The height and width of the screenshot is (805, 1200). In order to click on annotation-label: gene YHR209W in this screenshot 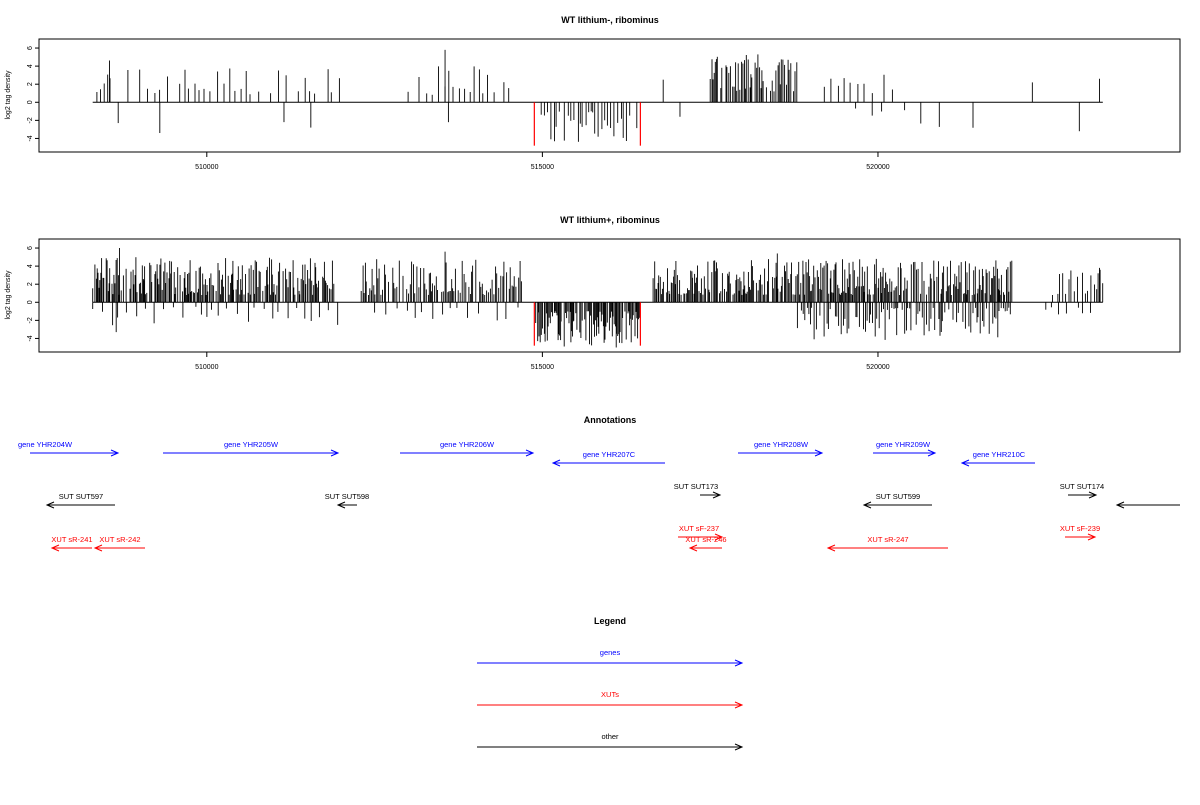, I will do `click(903, 444)`.